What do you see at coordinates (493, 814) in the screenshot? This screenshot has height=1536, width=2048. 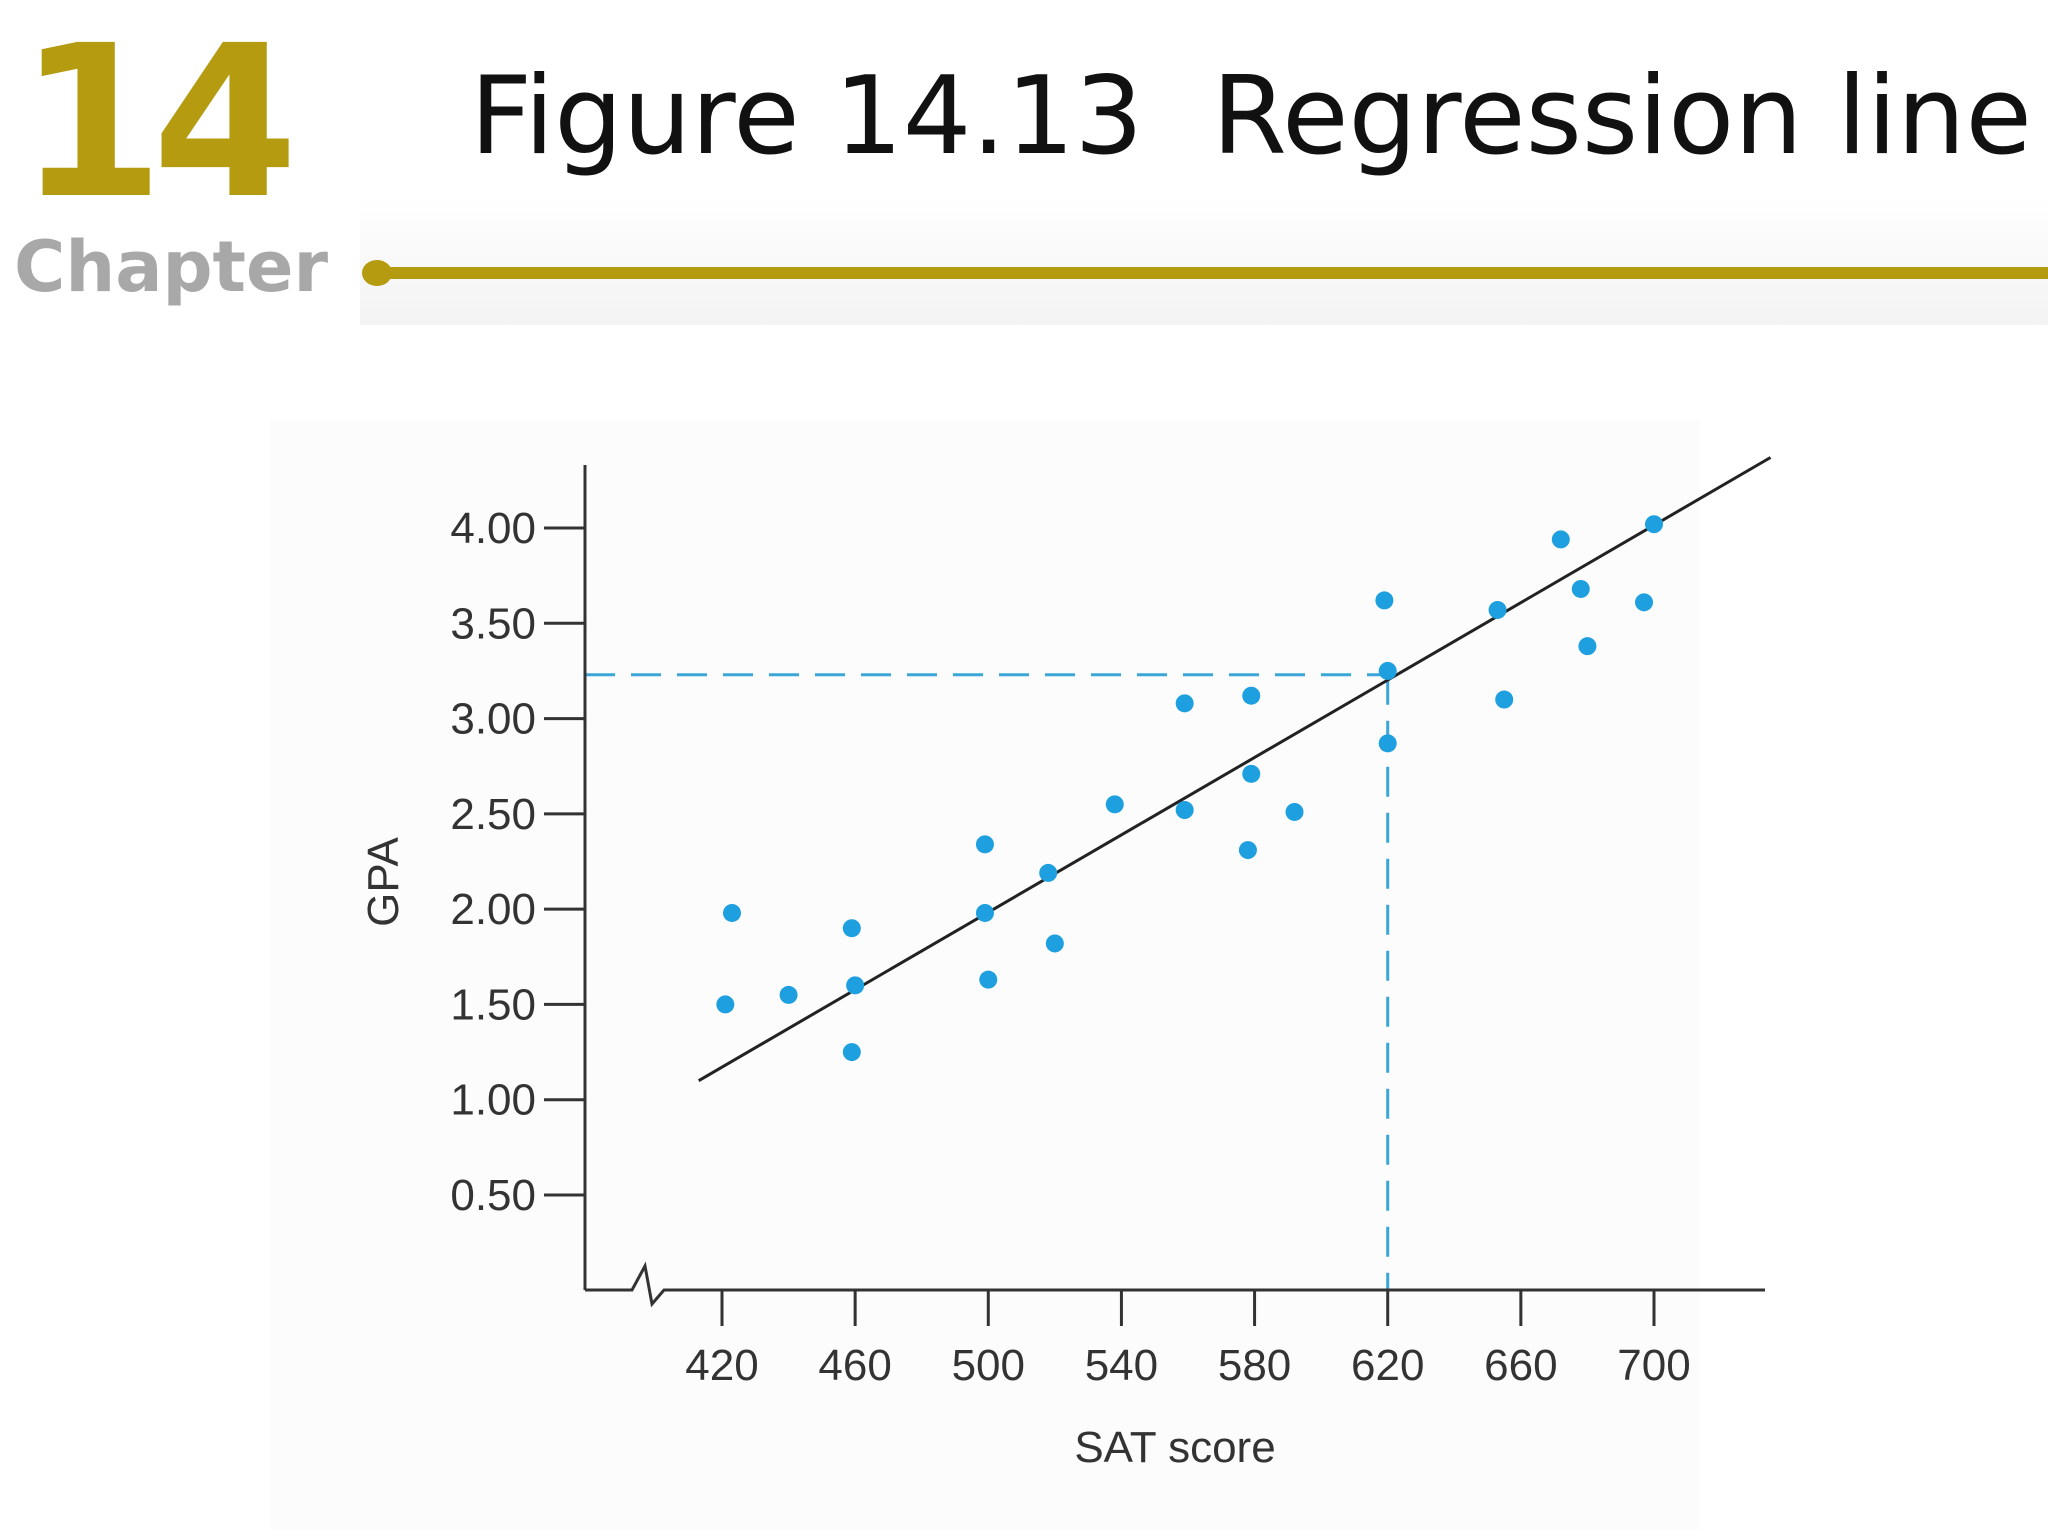 I see `y-tick-label: 2.50` at bounding box center [493, 814].